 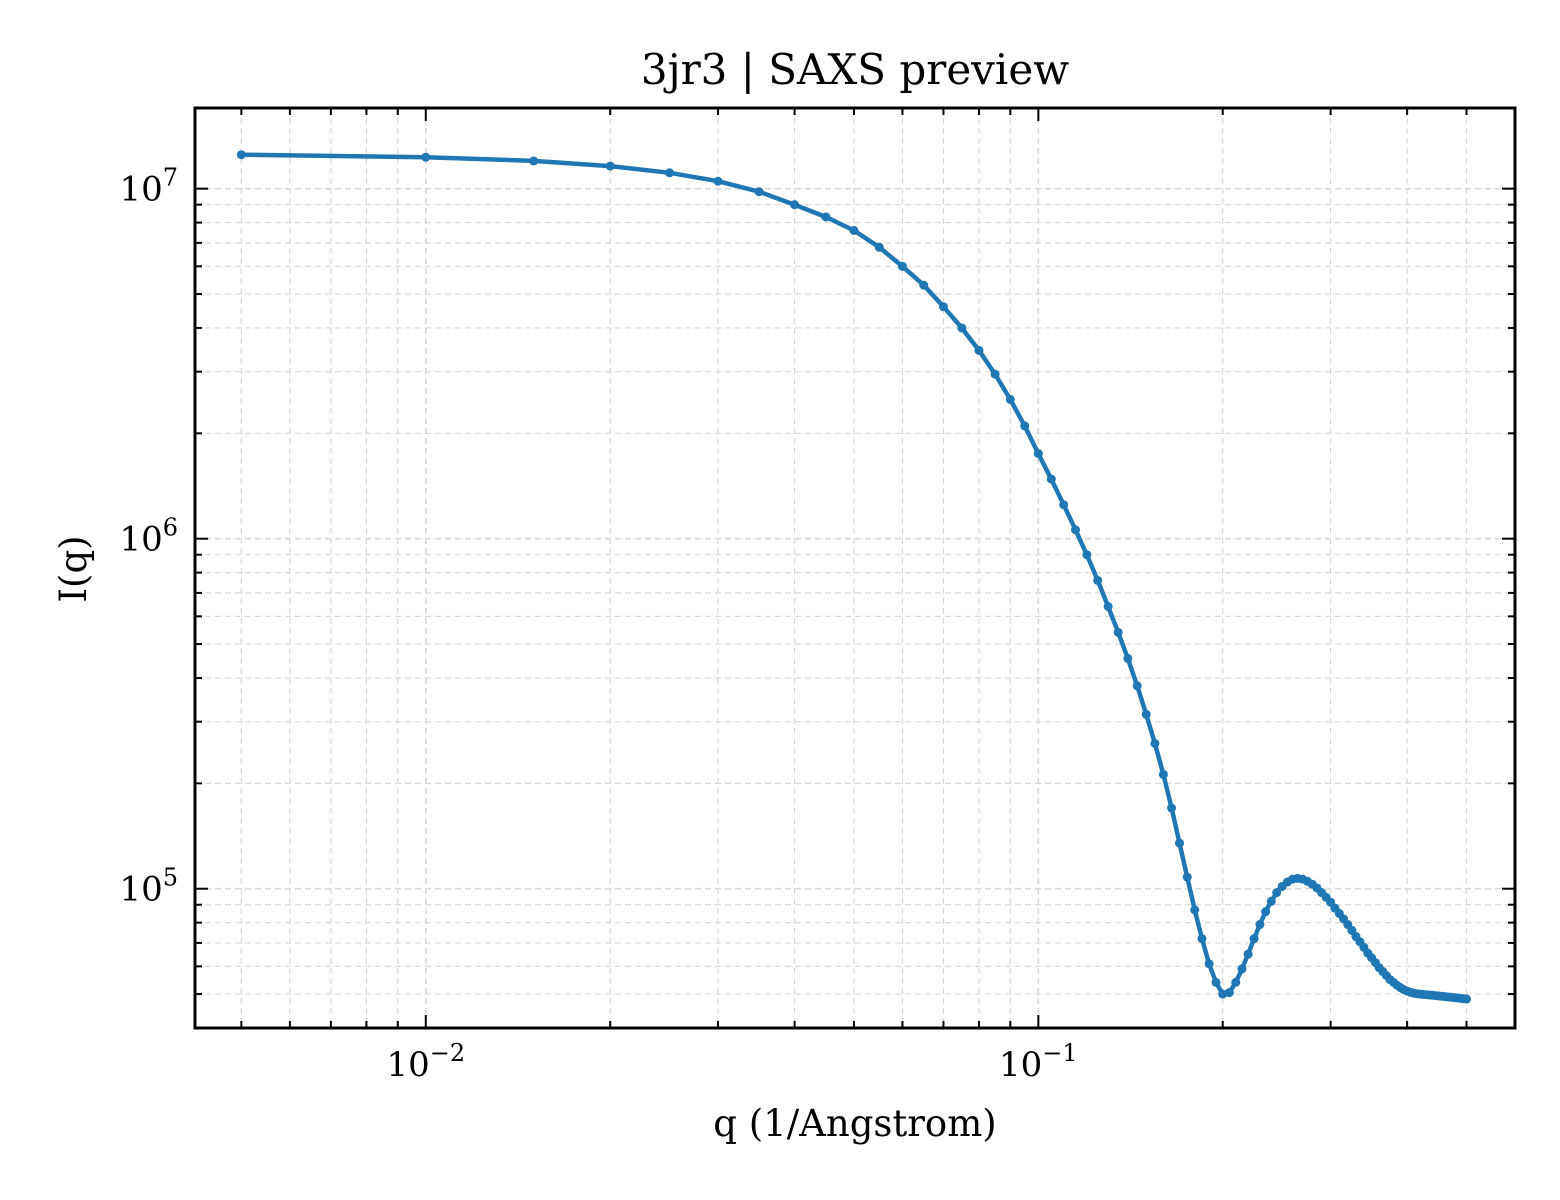 I want to click on y-tick-label: 10⁵, so click(x=148, y=887).